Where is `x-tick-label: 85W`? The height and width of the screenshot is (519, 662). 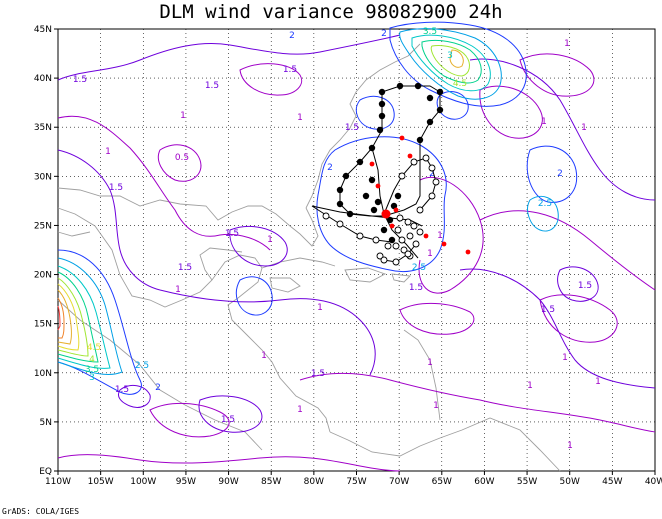
x-tick-label: 85W is located at coordinates (271, 482).